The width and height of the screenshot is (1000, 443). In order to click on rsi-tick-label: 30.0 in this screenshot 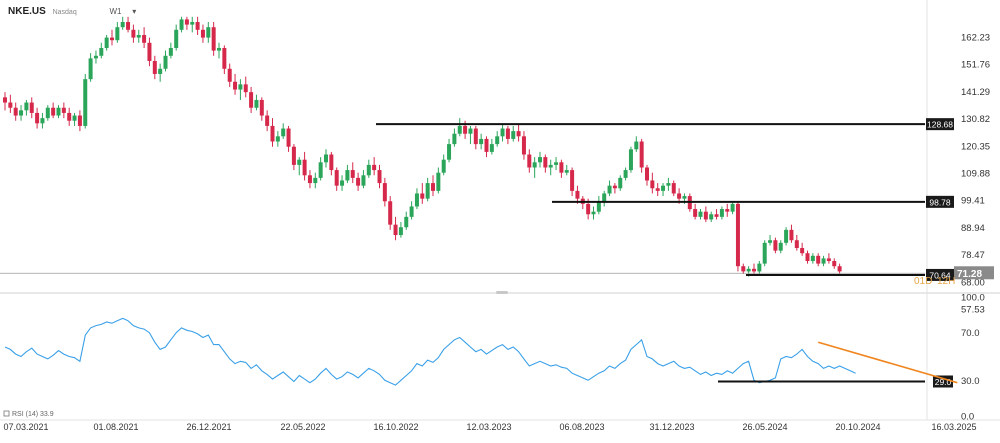, I will do `click(970, 381)`.